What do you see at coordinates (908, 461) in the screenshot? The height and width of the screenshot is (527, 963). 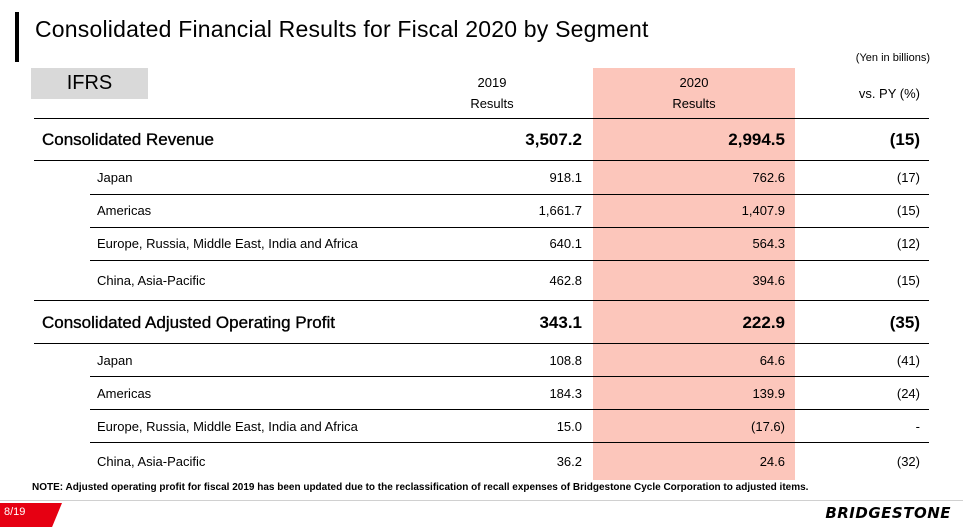 I see `value-vs-py: (32)` at bounding box center [908, 461].